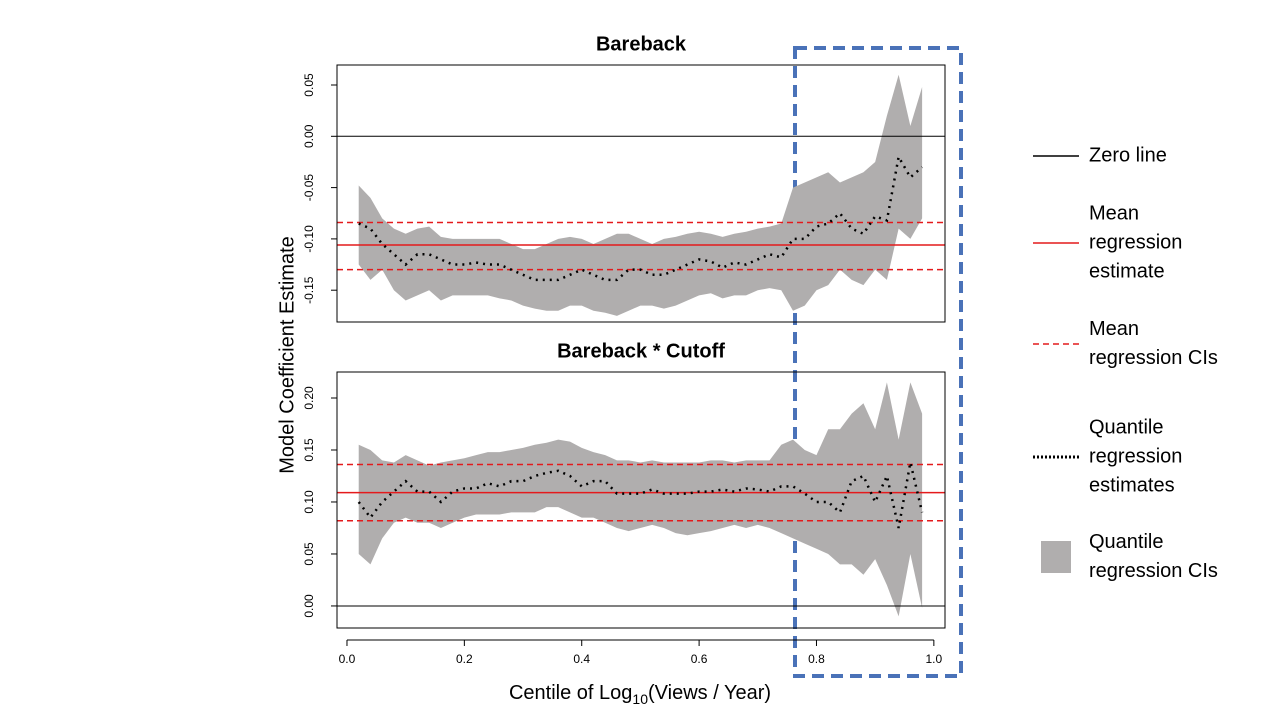  Describe the element at coordinates (309, 290) in the screenshot. I see `y-tick-label: -0.15` at that location.